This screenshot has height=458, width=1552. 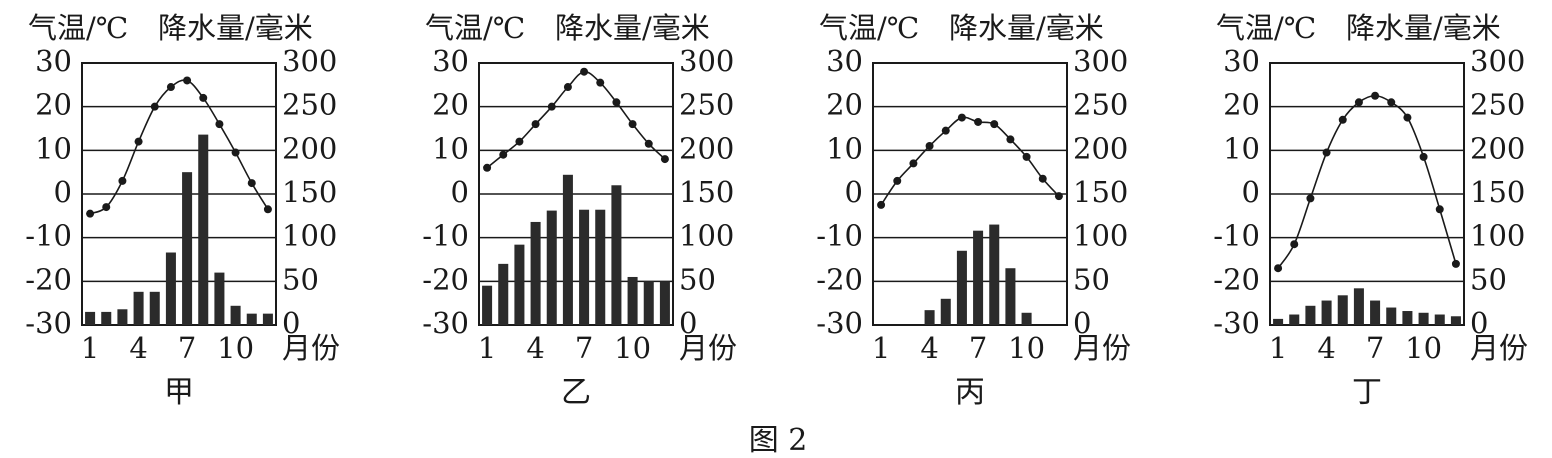 I want to click on precipitation-tick-label: 150, so click(x=309, y=192).